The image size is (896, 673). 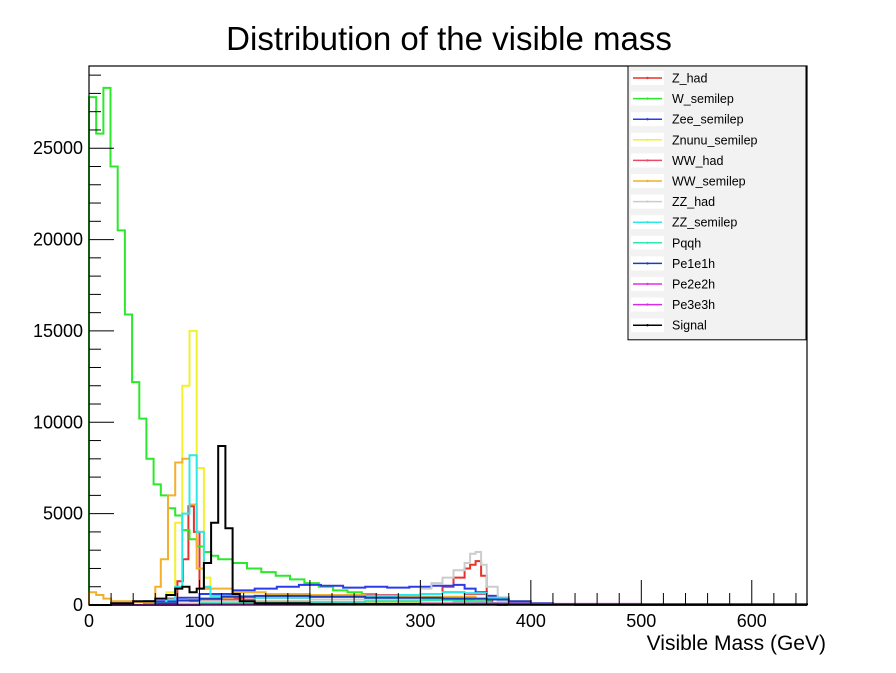 I want to click on y-tick-label: 20000, so click(x=58, y=240).